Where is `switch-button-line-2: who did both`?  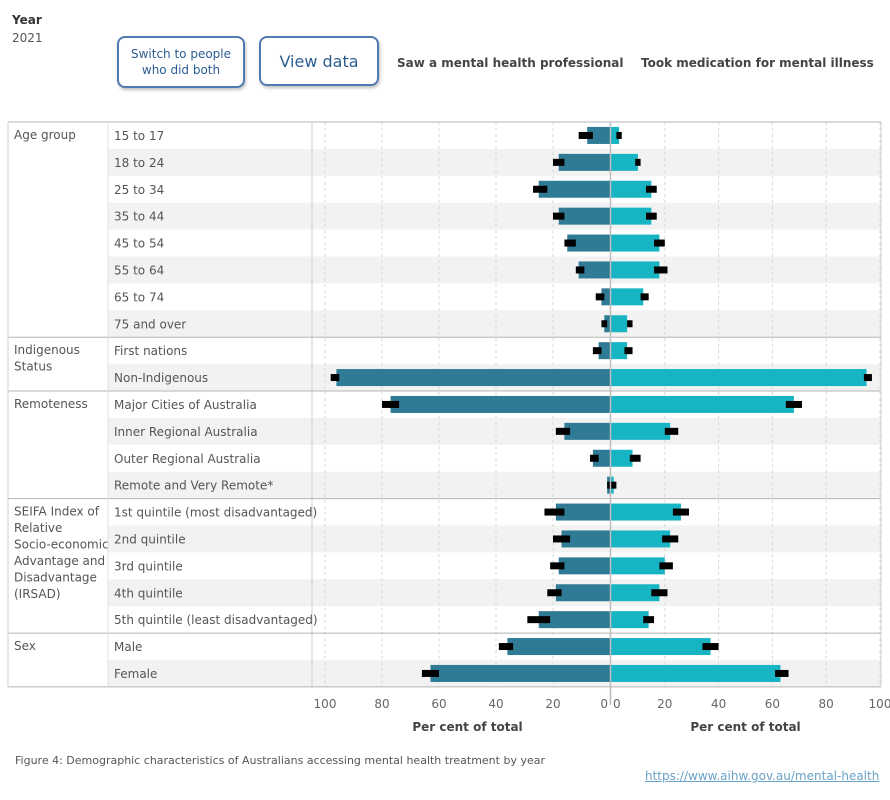
switch-button-line-2: who did both is located at coordinates (181, 70).